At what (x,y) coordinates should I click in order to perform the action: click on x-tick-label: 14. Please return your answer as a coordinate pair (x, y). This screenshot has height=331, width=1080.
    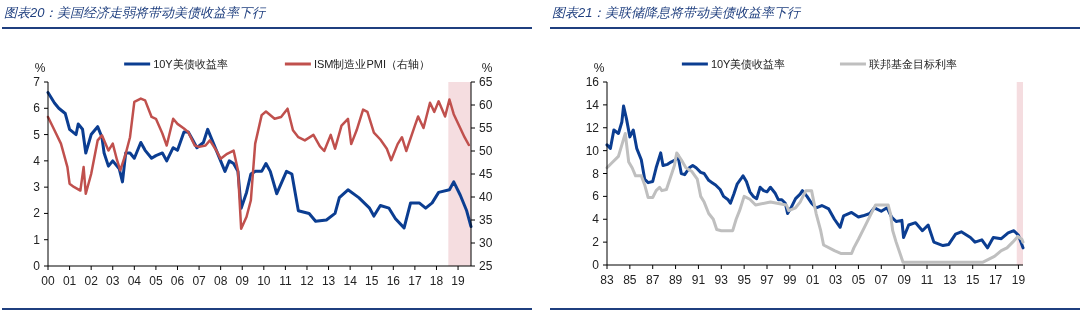
    Looking at the image, I should click on (350, 281).